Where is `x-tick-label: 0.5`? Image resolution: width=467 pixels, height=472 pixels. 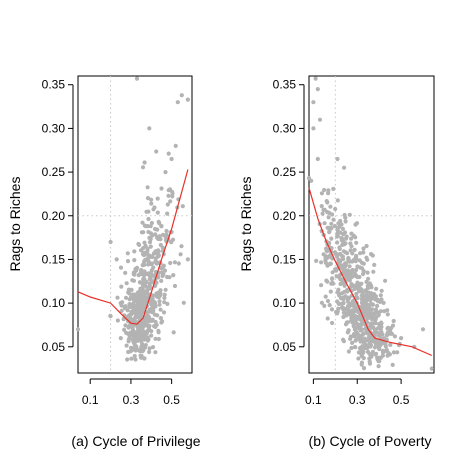
x-tick-label: 0.5 is located at coordinates (401, 400).